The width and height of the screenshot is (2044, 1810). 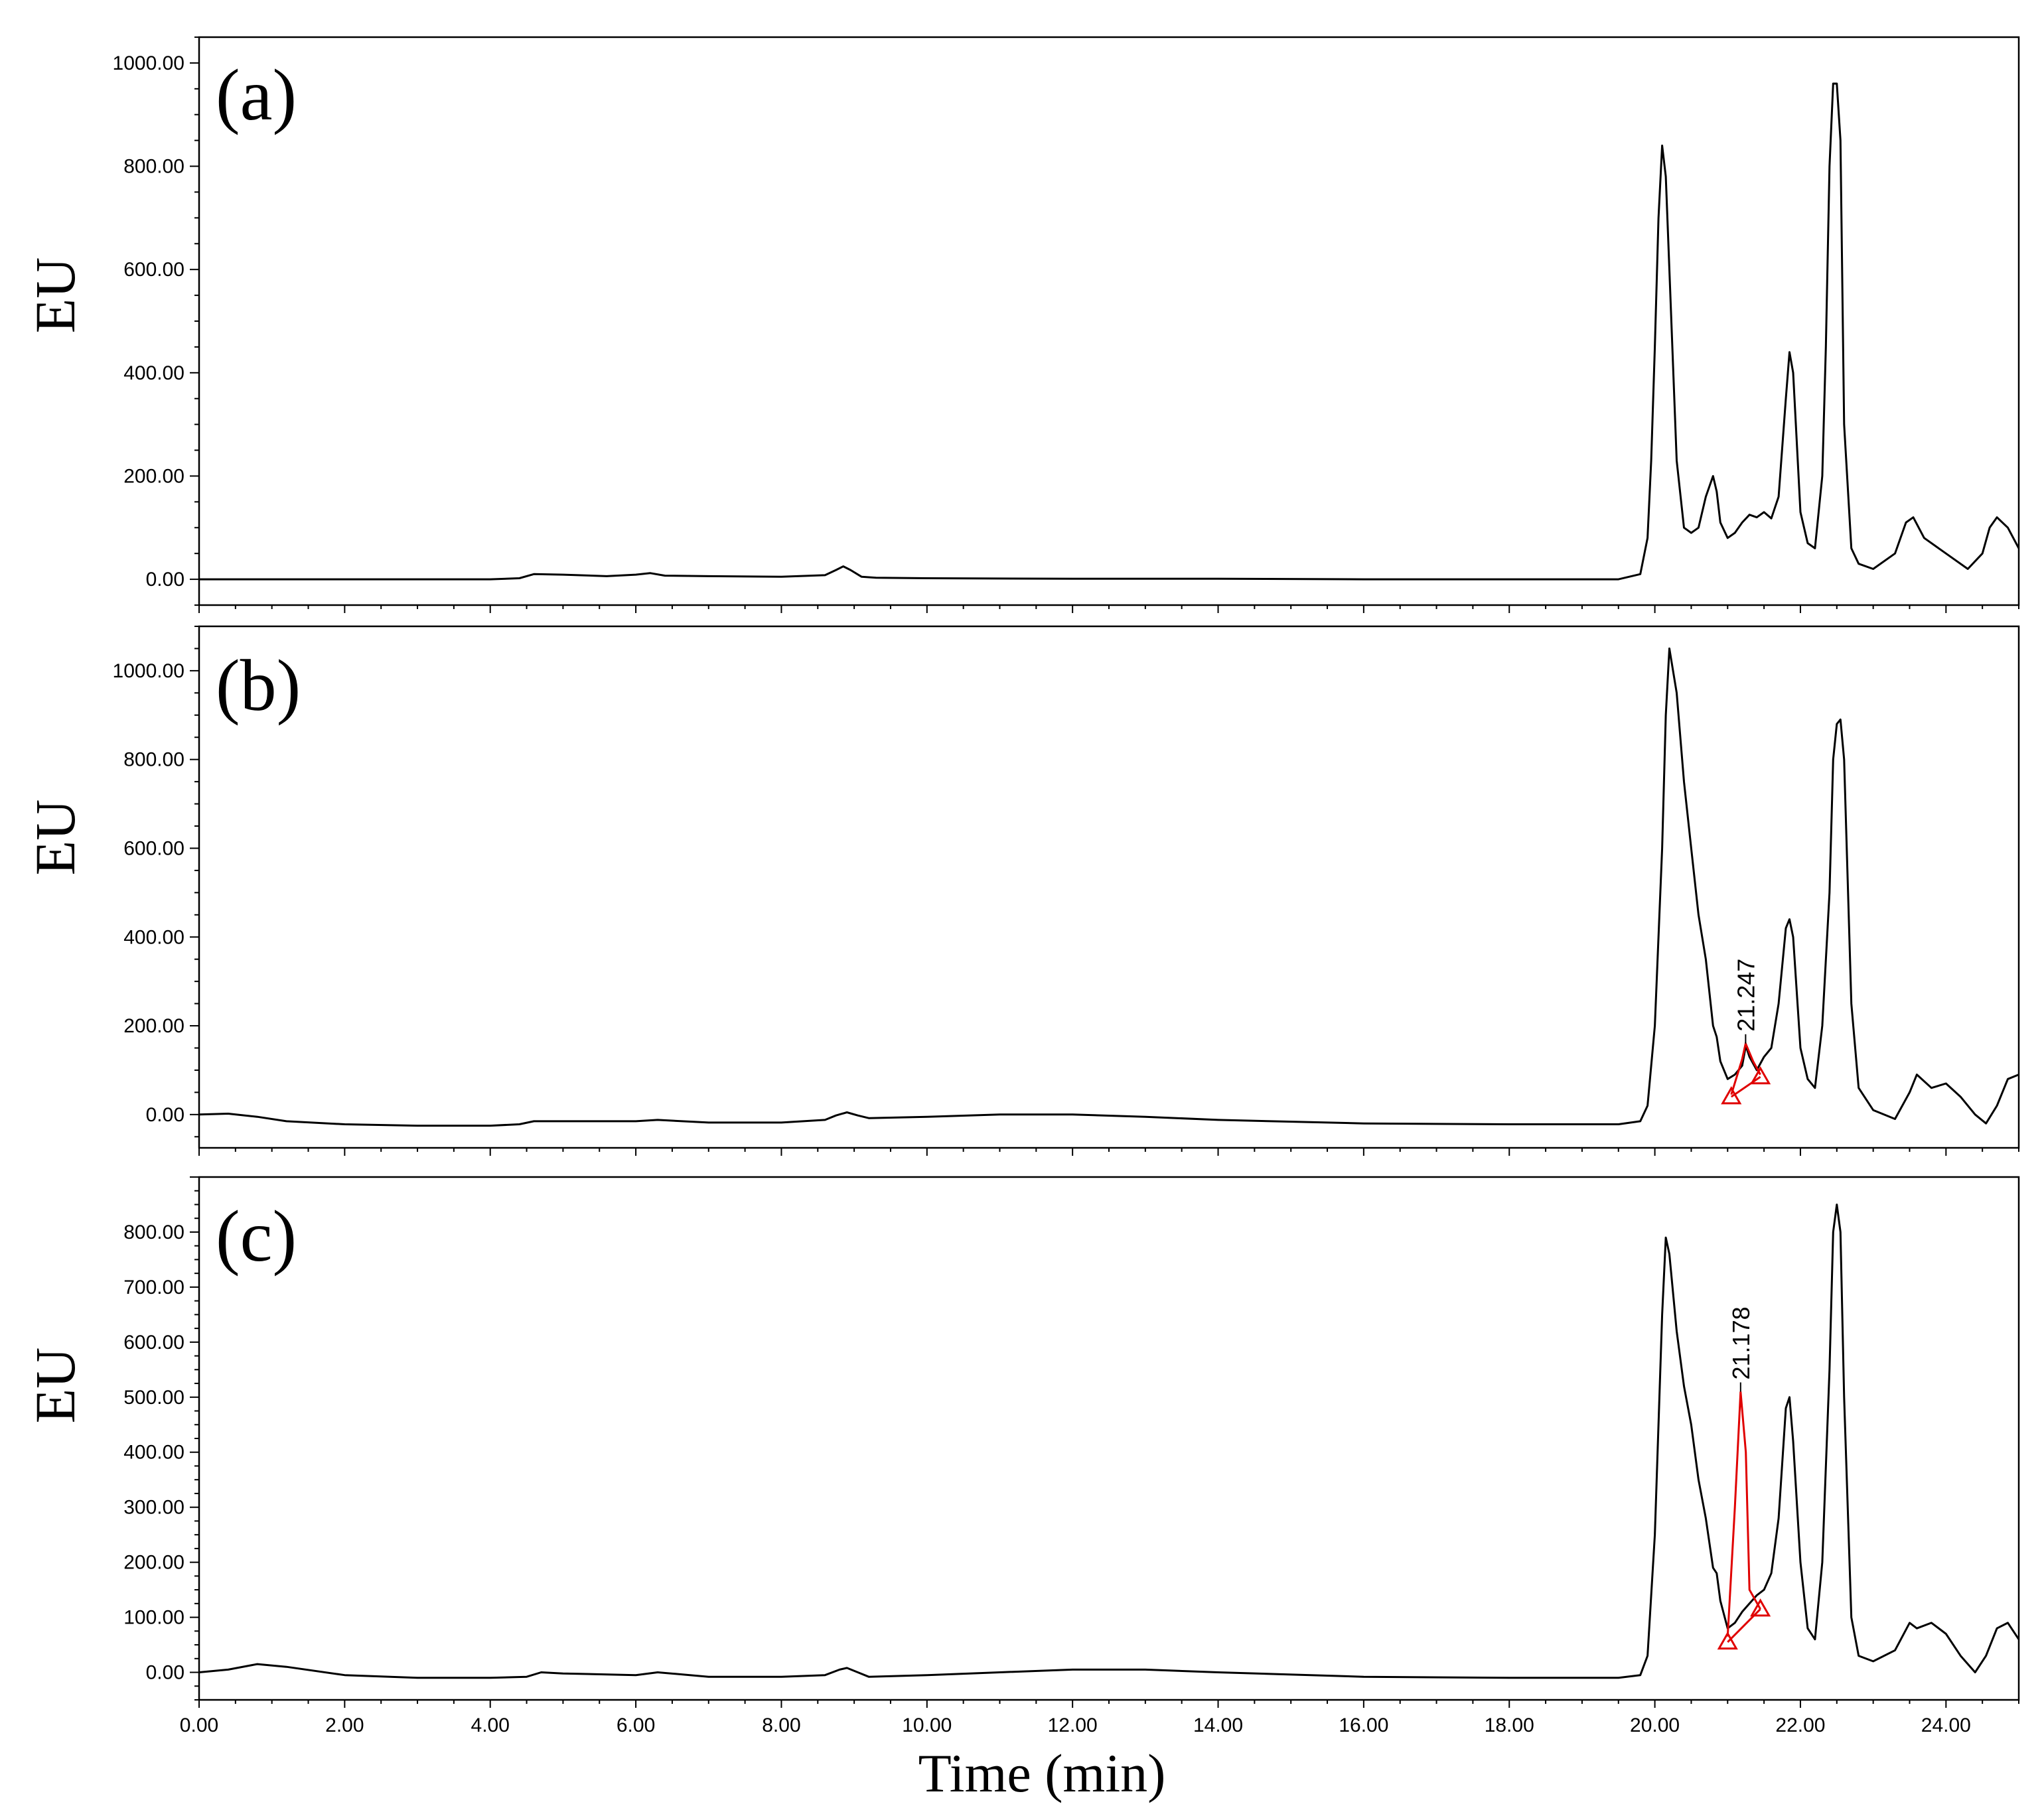 What do you see at coordinates (153, 1026) in the screenshot?
I see `panel-b-ytick-label: 200.00` at bounding box center [153, 1026].